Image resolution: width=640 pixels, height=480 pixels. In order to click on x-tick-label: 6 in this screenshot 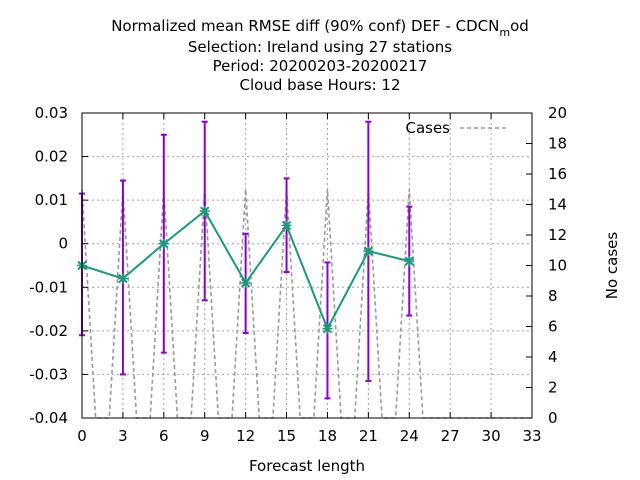, I will do `click(164, 436)`.